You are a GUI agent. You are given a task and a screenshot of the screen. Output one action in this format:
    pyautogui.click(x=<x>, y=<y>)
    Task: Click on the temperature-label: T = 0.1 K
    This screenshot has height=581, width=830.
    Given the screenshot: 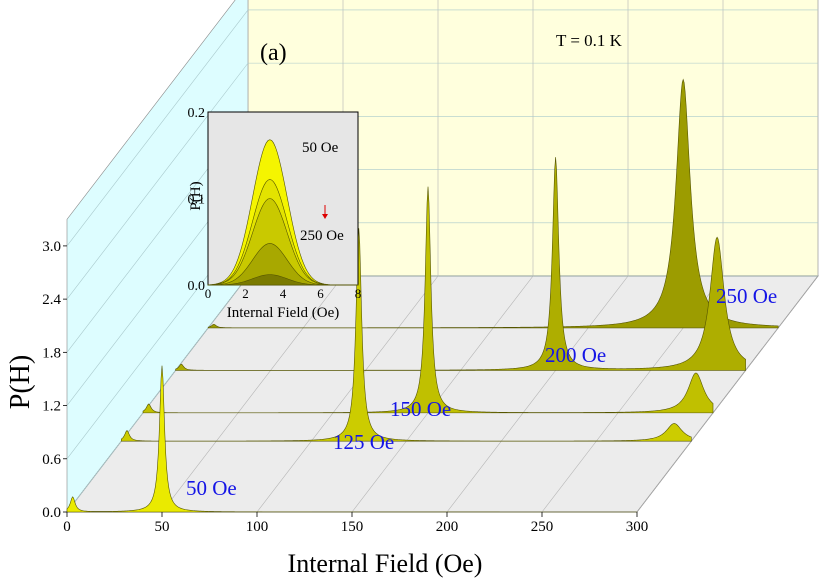 What is the action you would take?
    pyautogui.click(x=589, y=40)
    